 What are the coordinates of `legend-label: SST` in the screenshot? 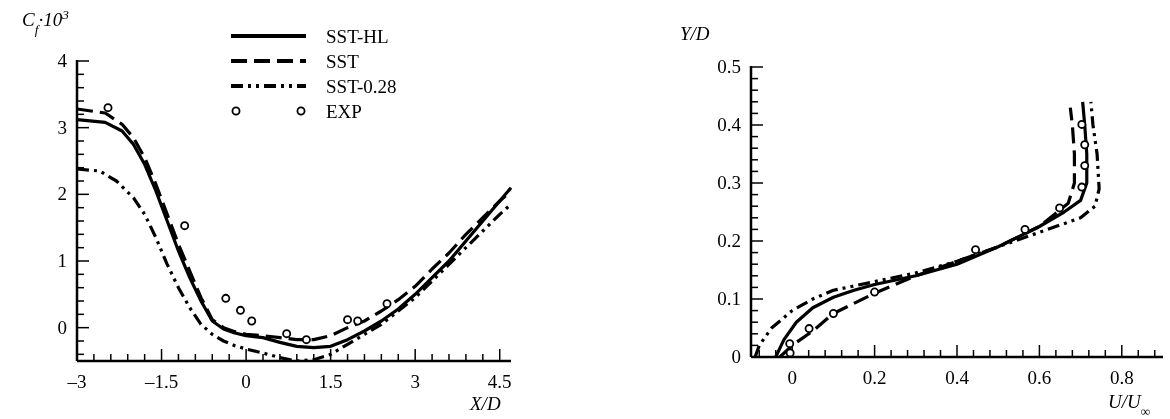 It's located at (343, 61).